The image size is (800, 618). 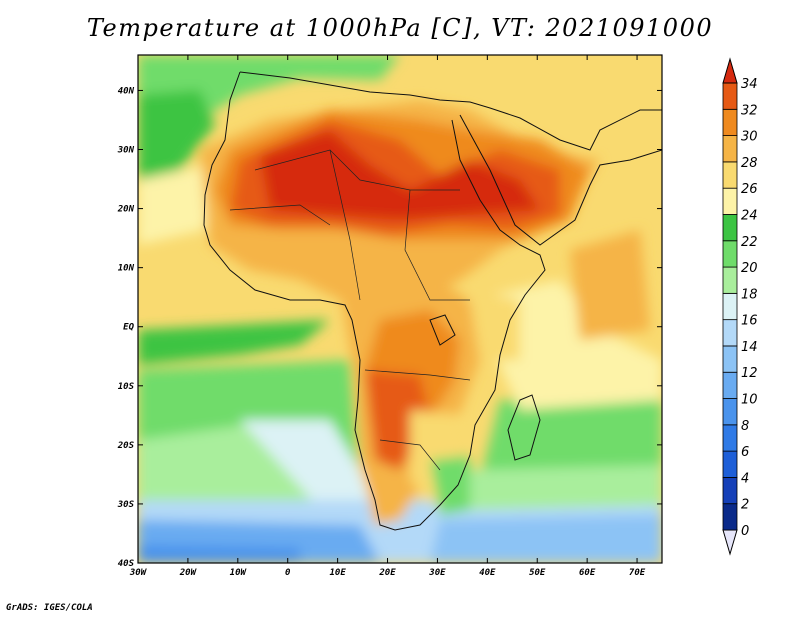 I want to click on lon-tick-label: 20W, so click(x=188, y=573).